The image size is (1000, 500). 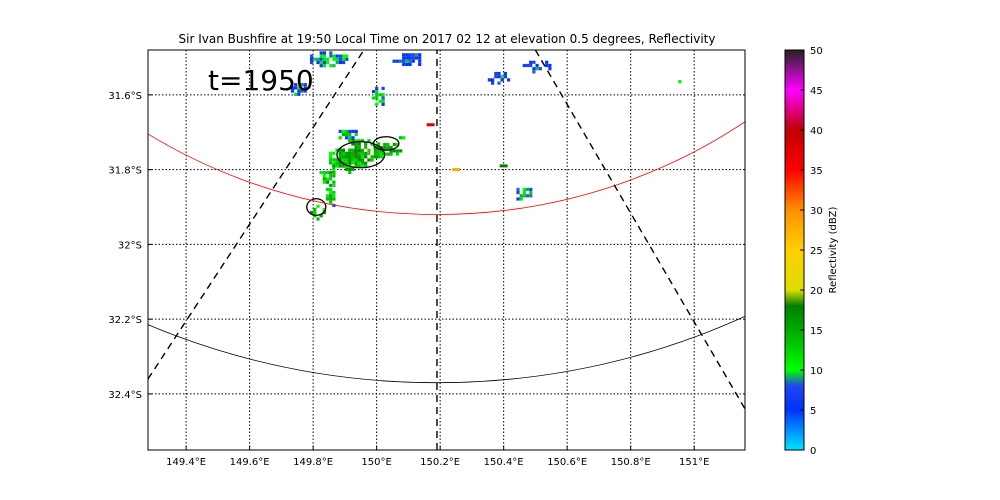 What do you see at coordinates (816, 51) in the screenshot?
I see `colorbar-tick-label: 50` at bounding box center [816, 51].